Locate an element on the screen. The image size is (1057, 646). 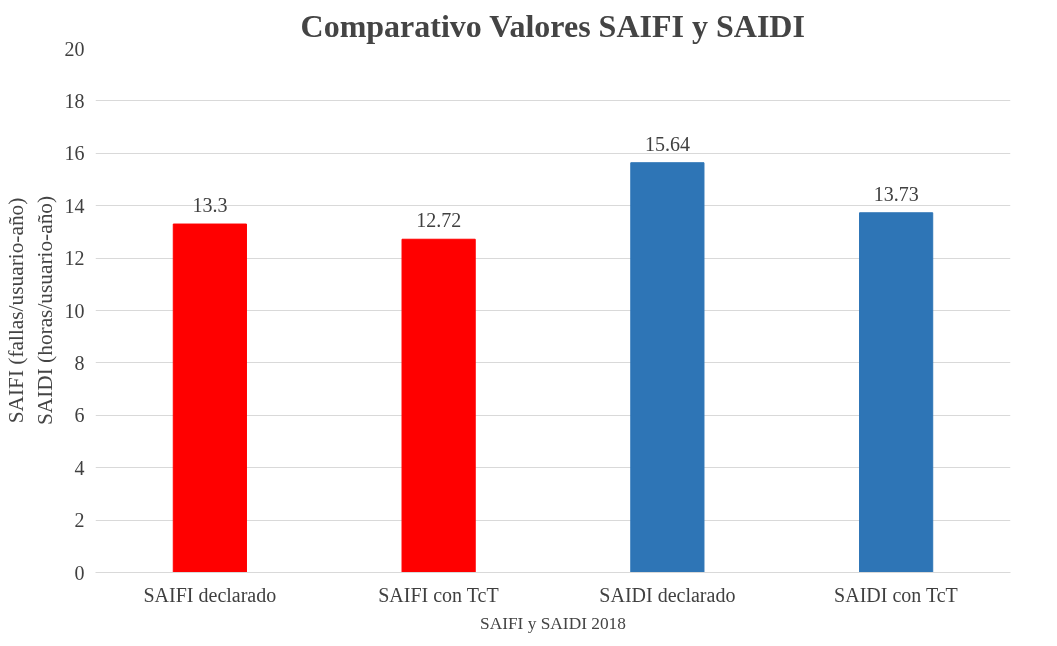
data-label: 15.64 is located at coordinates (667, 143).